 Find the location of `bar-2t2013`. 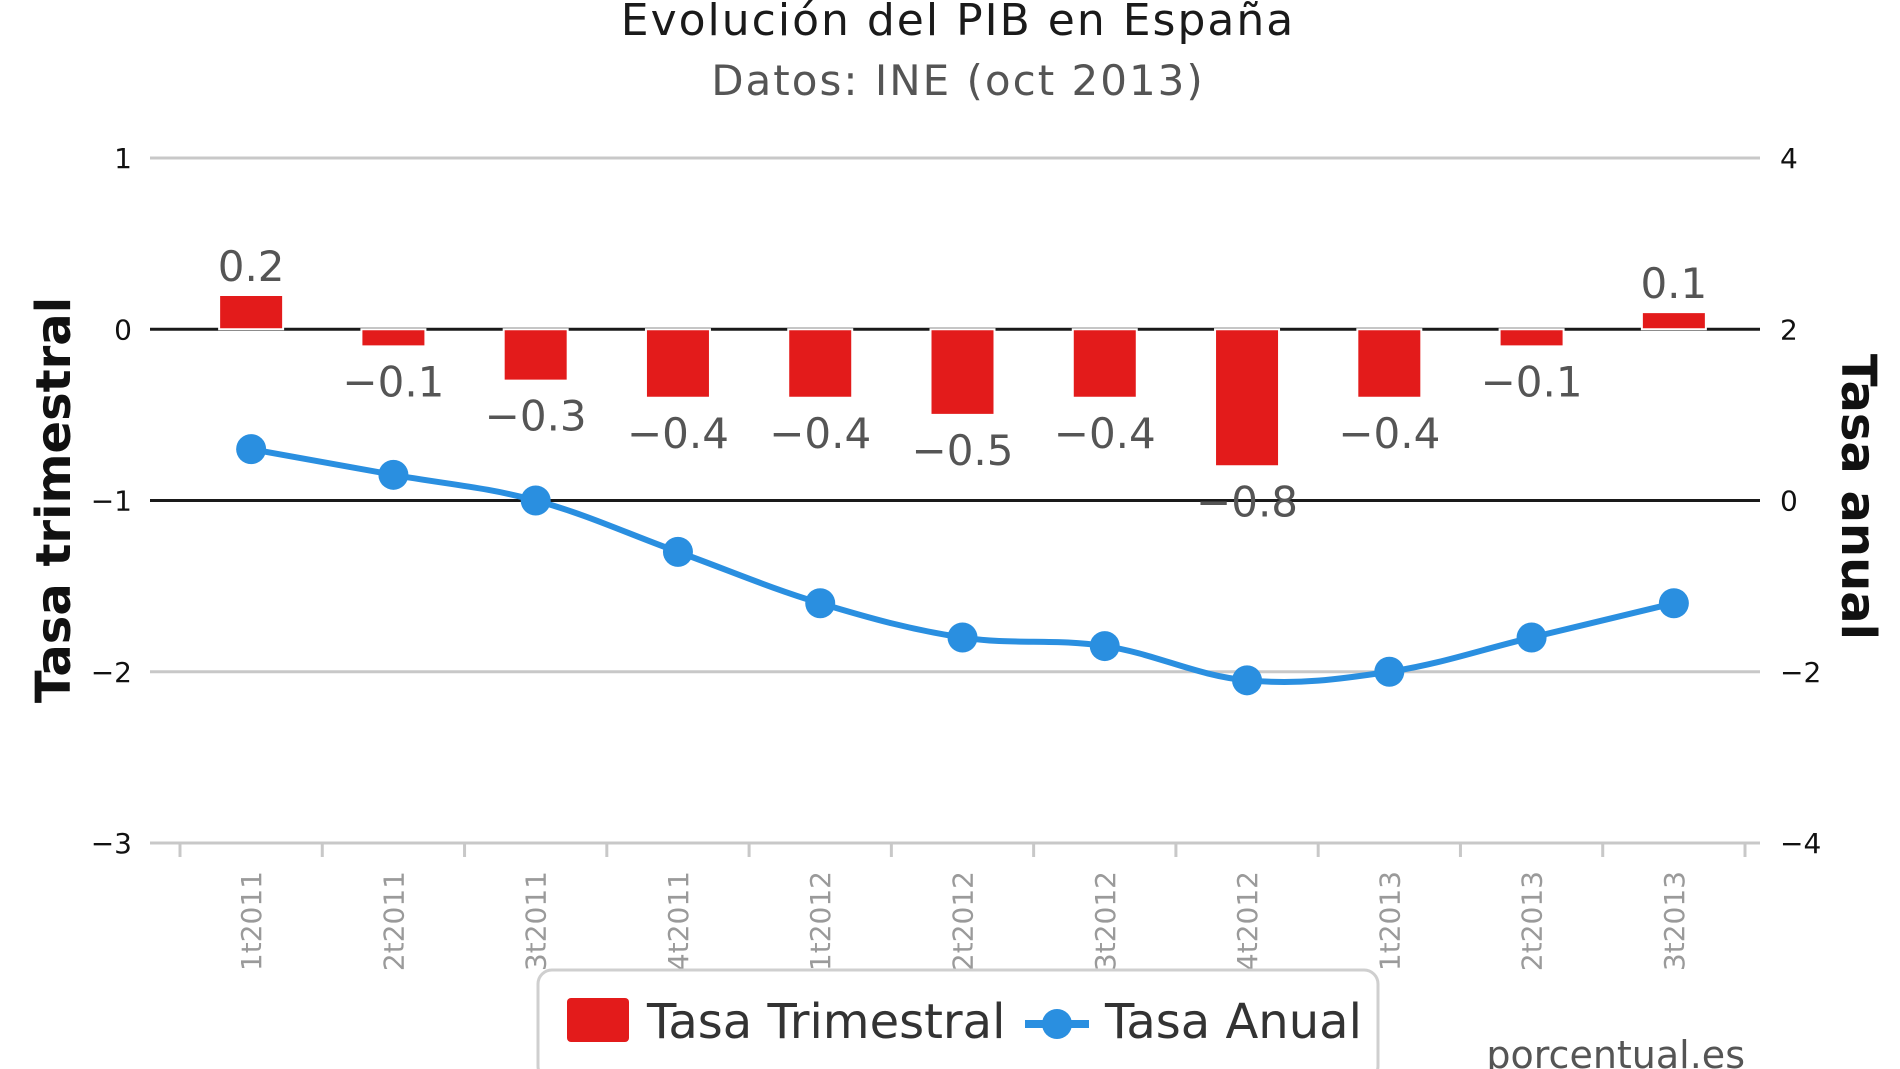

bar-2t2013 is located at coordinates (1531, 338).